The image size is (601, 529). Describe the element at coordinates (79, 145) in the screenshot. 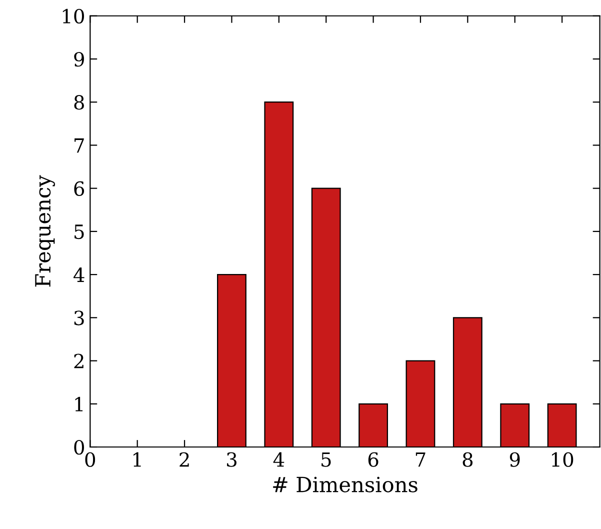

I see `y-tick-label: 7` at that location.